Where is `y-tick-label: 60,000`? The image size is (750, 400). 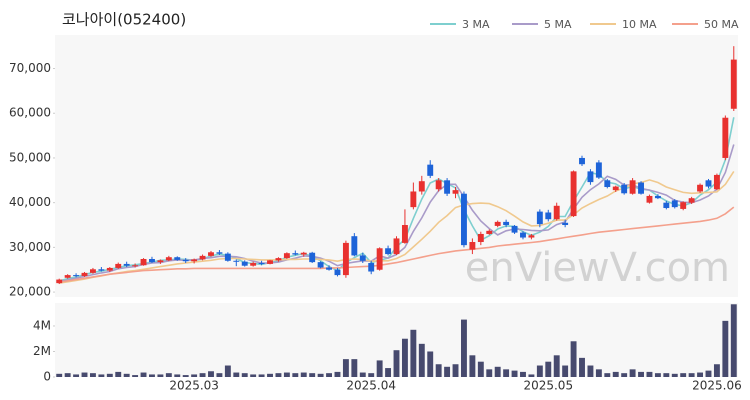 y-tick-label: 60,000 is located at coordinates (30, 113).